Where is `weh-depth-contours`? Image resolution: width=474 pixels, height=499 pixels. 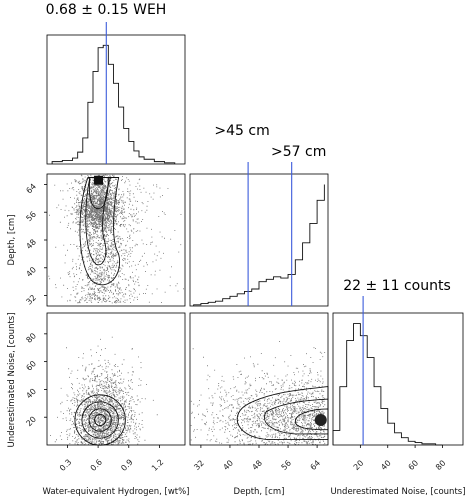 weh-depth-contours is located at coordinates (100, 230).